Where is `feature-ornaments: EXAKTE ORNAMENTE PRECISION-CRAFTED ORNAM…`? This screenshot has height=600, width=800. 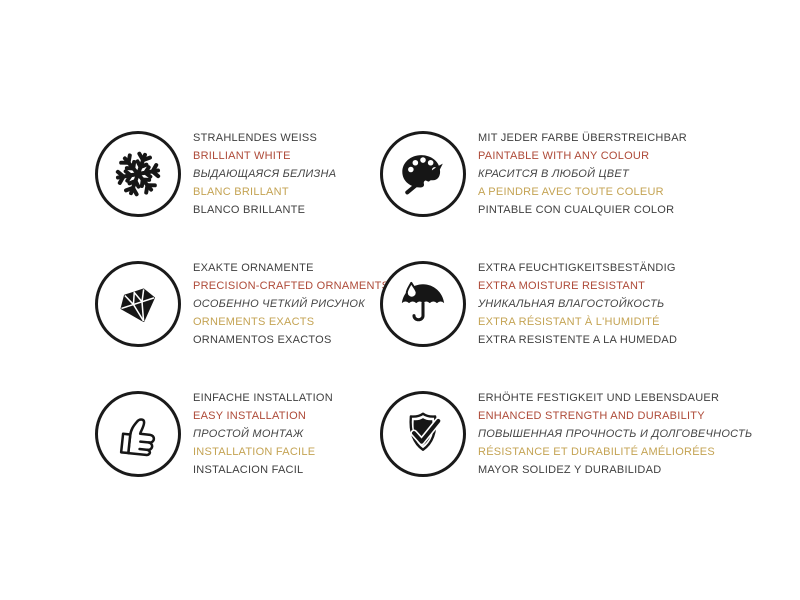
feature-ornaments: EXAKTE ORNAMENTE PRECISION-CRAFTED ORNAM… is located at coordinates (242, 304).